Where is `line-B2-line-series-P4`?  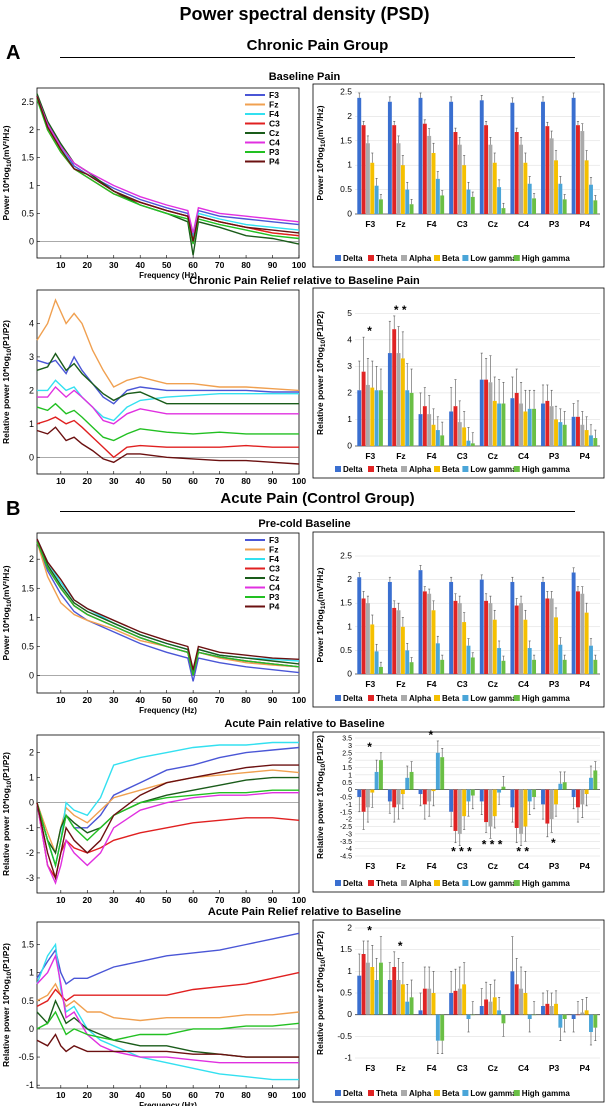
line-B2-line-series-P4 is located at coordinates (167, 822).